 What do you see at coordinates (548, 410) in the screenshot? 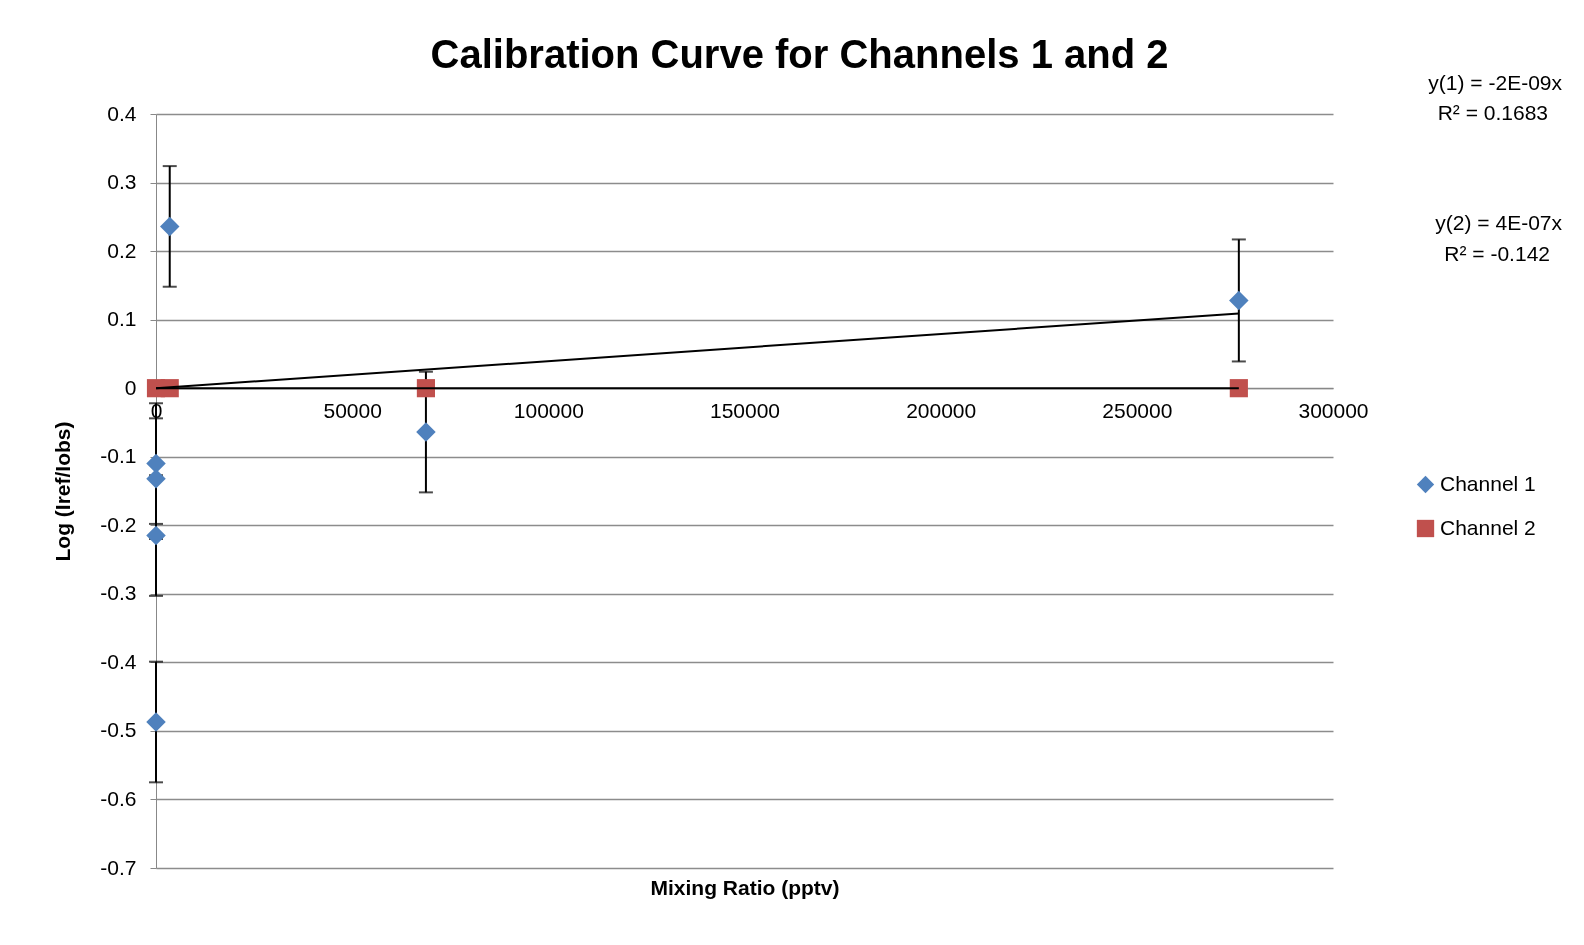
I see `x-tick-label: 100000` at bounding box center [548, 410].